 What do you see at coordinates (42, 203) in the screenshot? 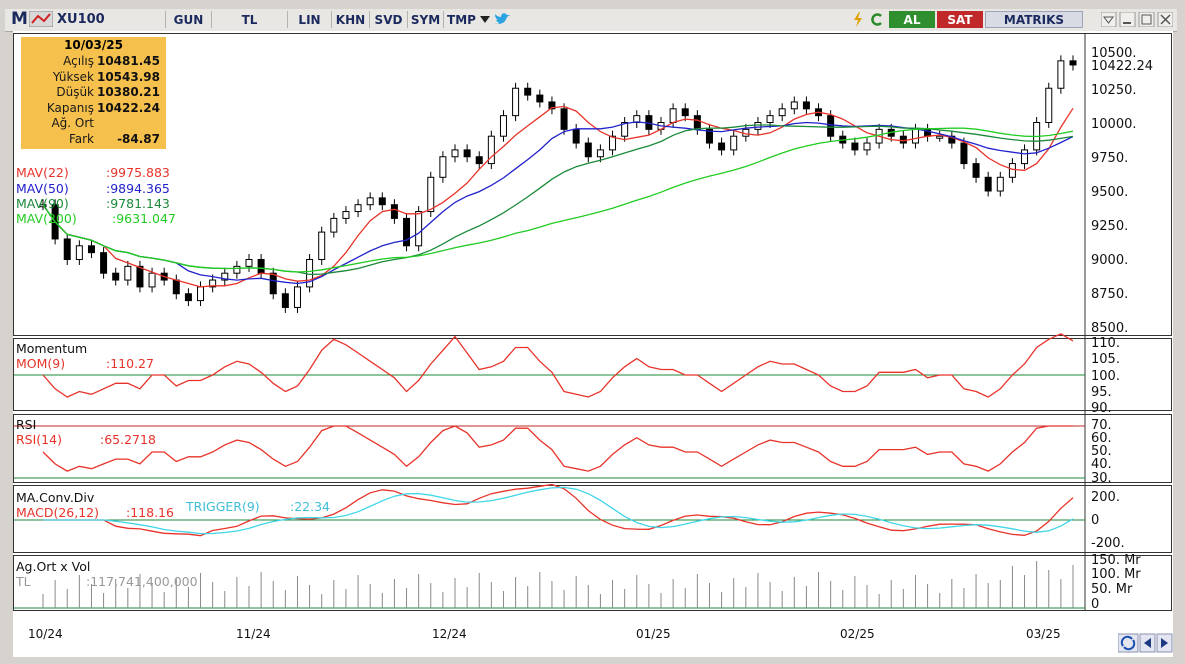
I see `mav90-label: MAV(90)` at bounding box center [42, 203].